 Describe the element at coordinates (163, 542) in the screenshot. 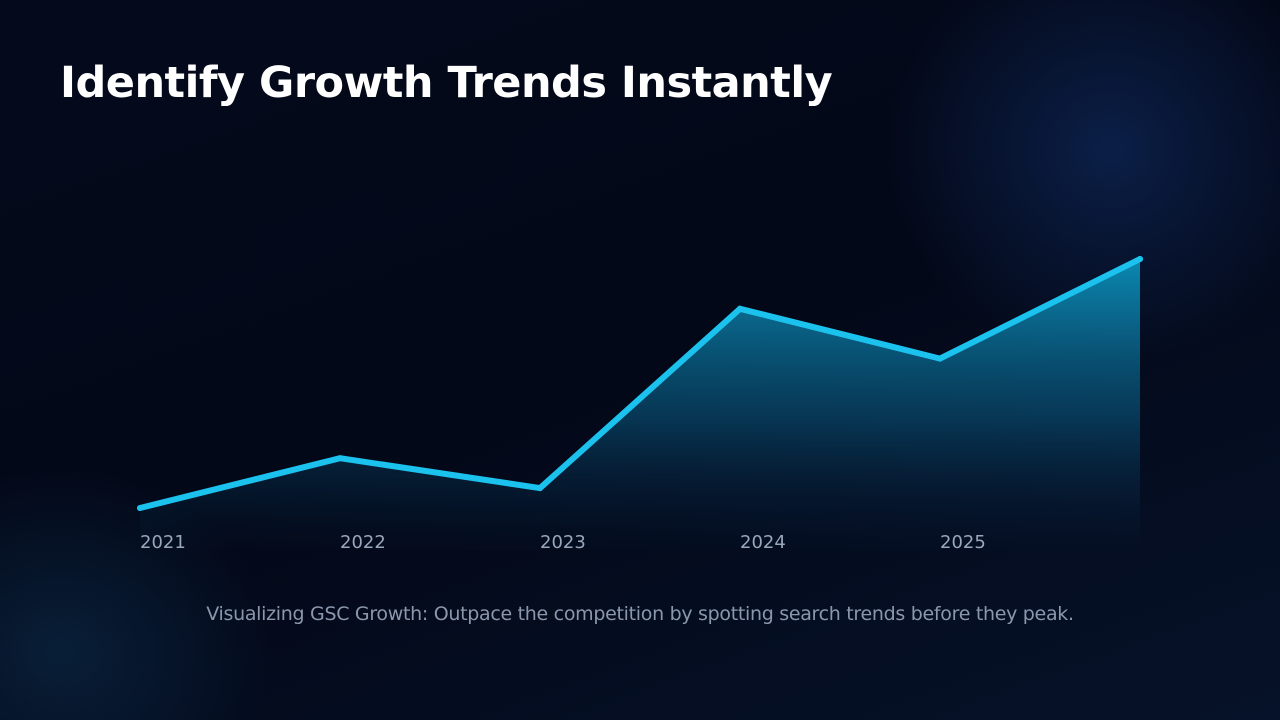

I see `x-tick-label: 2021` at that location.